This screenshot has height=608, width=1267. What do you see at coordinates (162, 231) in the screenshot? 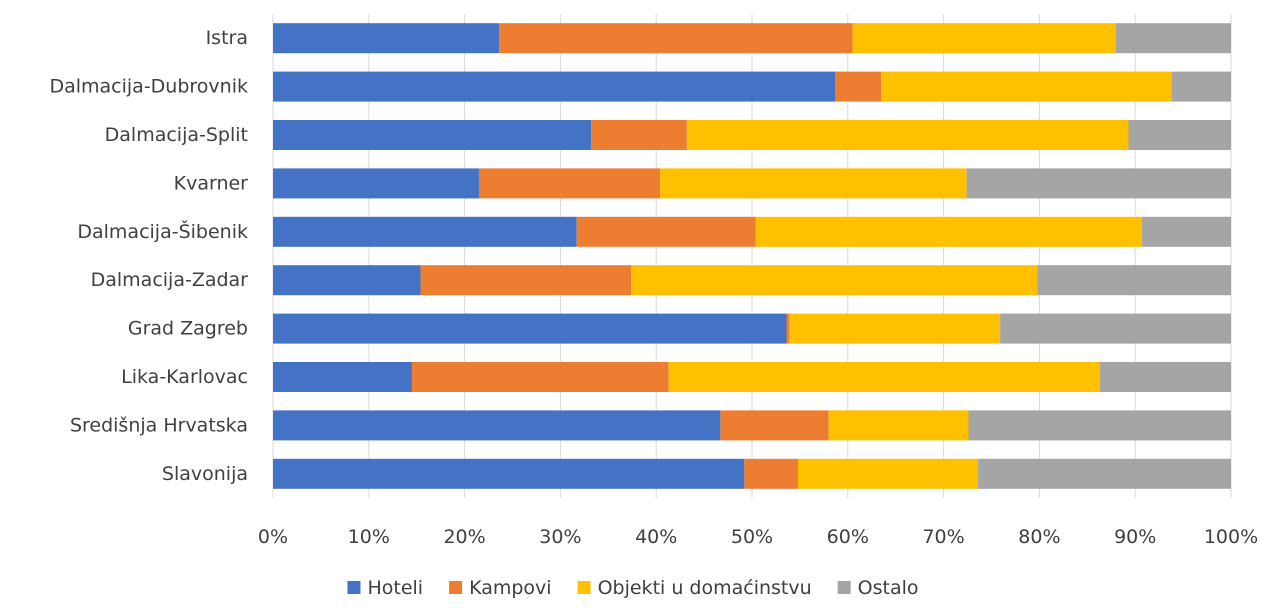
I see `category-label: Dalmacija-Šibenik` at bounding box center [162, 231].